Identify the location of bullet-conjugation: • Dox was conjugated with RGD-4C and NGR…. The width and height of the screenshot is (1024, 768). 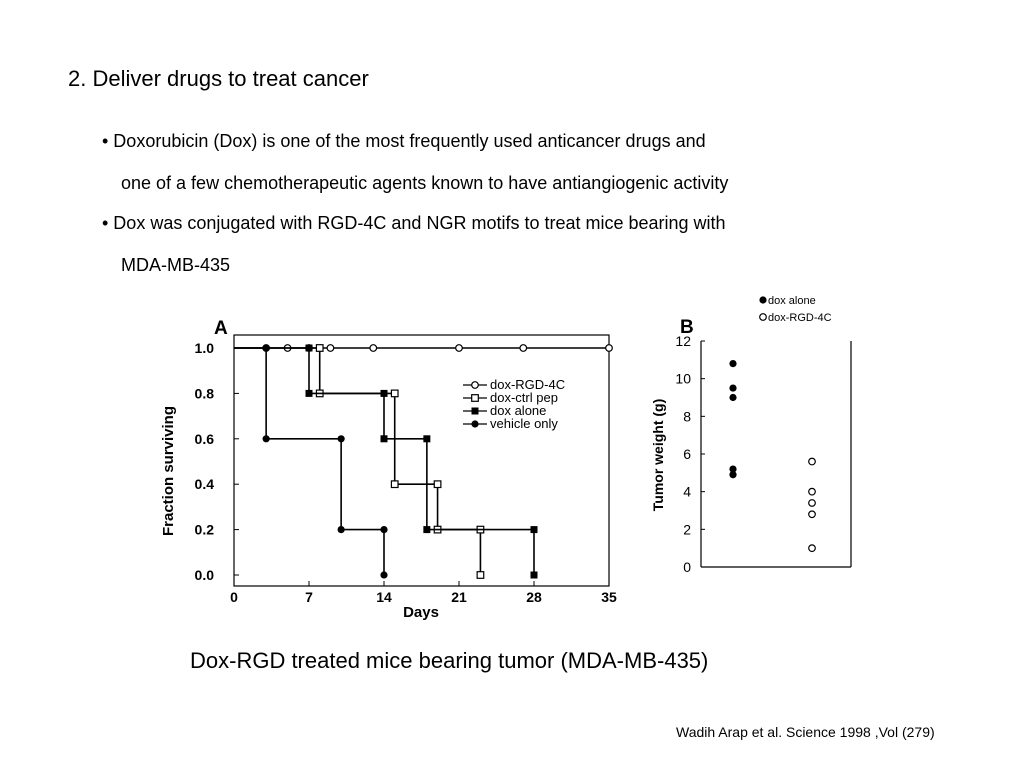
(414, 223).